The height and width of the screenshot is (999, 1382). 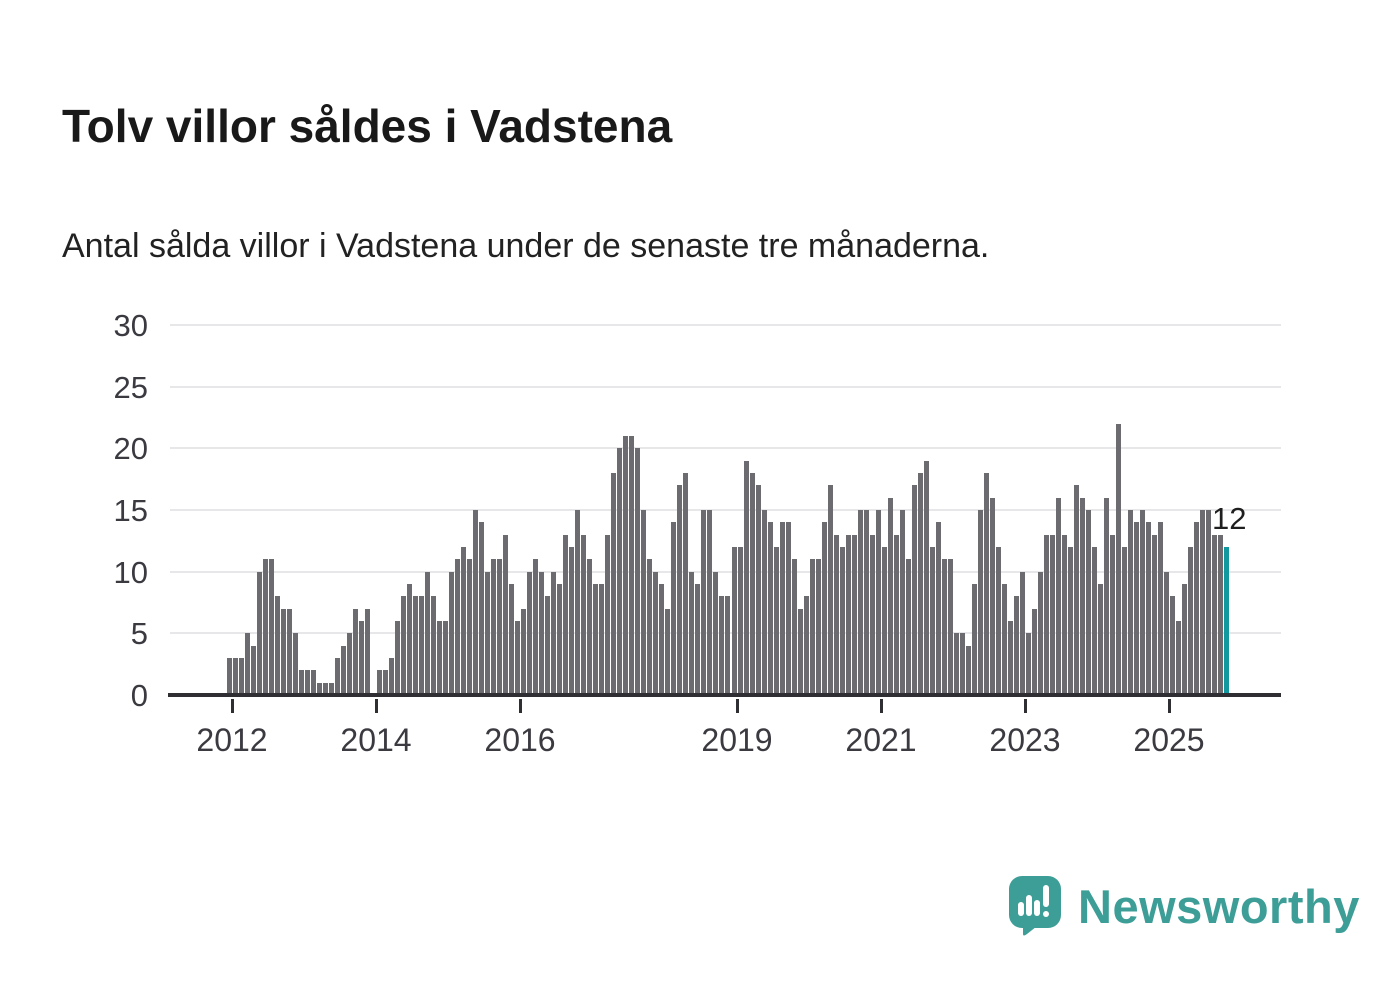 What do you see at coordinates (130, 325) in the screenshot?
I see `y-axis-tick-label: 30` at bounding box center [130, 325].